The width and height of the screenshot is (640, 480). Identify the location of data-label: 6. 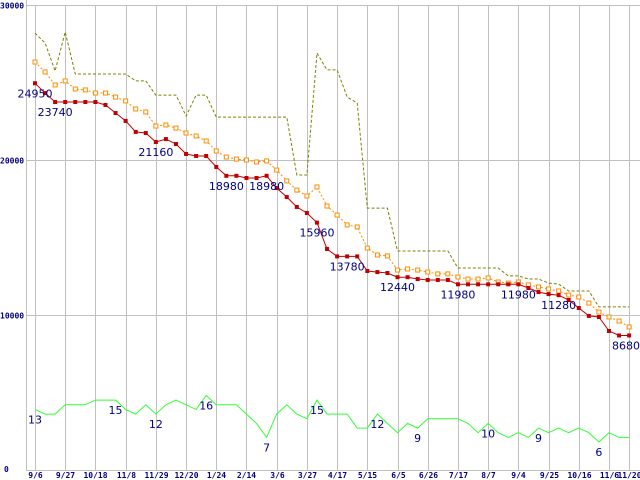
(598, 452).